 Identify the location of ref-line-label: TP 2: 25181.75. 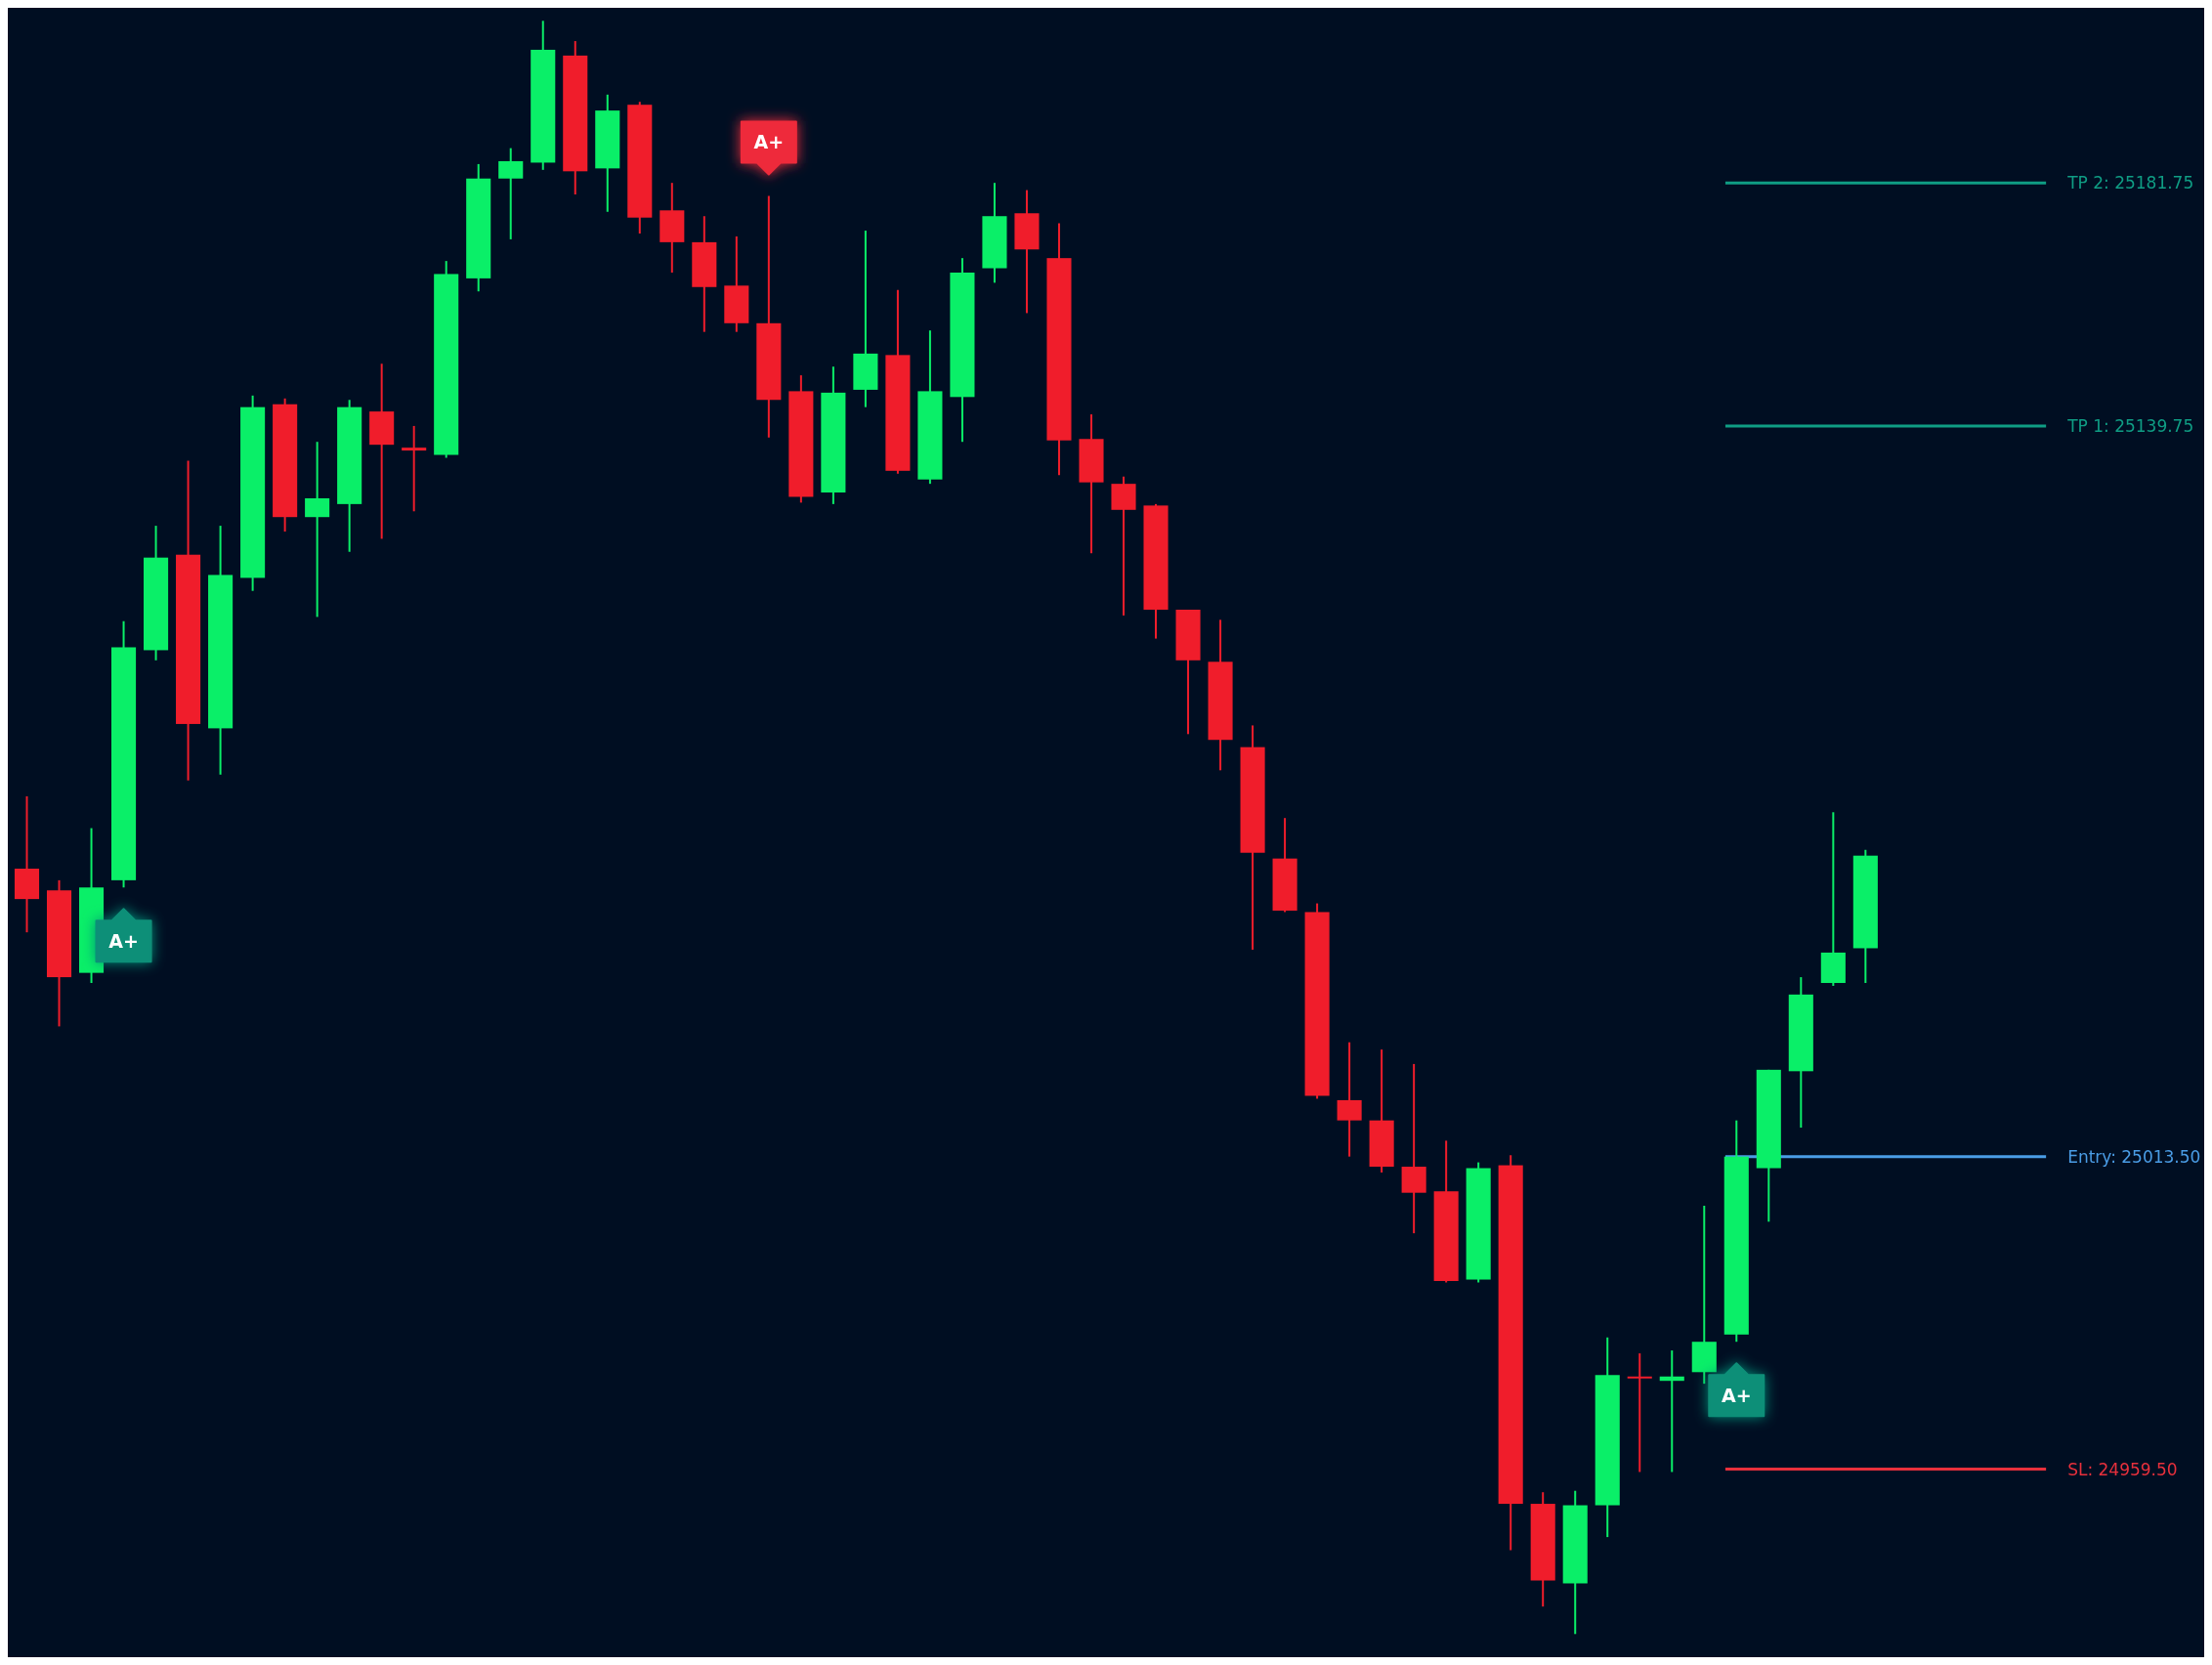
(2130, 183).